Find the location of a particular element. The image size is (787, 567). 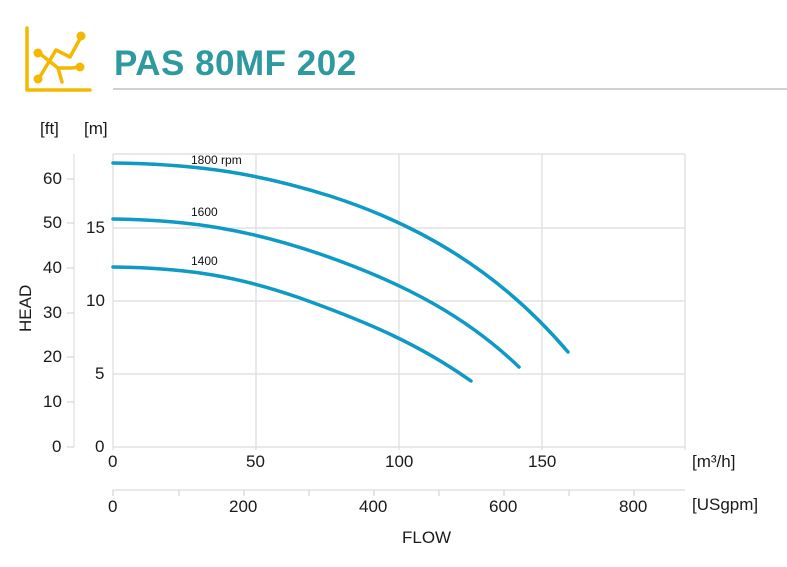

curve-label-1800: 1800 rpm is located at coordinates (216, 160).